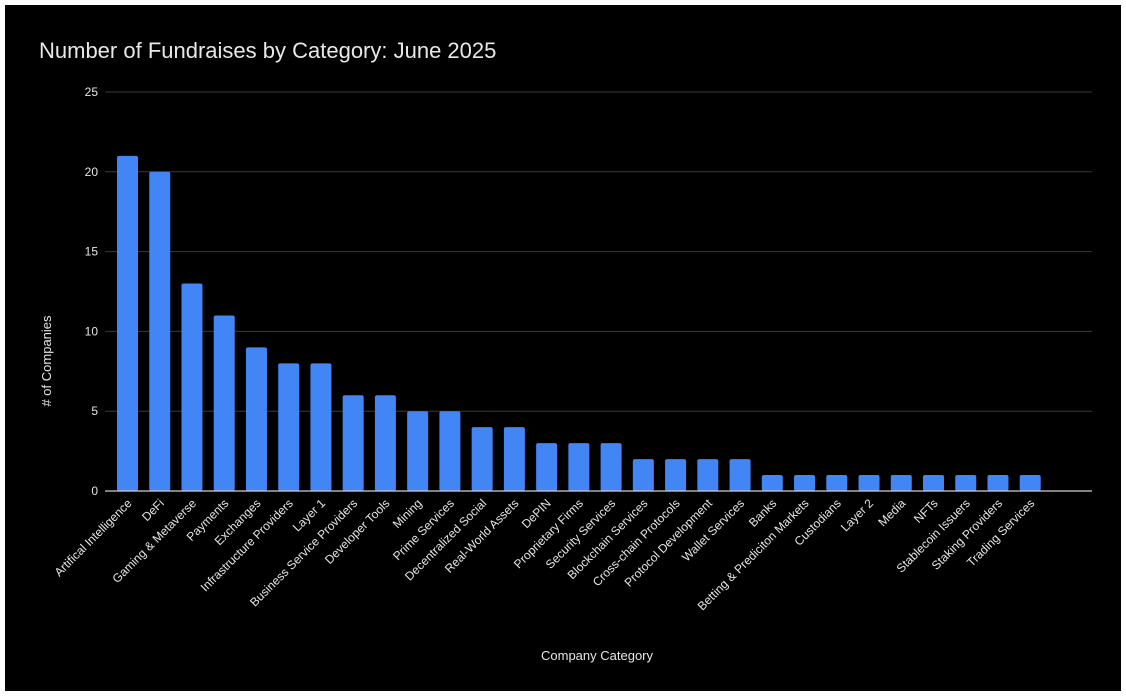 This screenshot has height=696, width=1126. What do you see at coordinates (926, 511) in the screenshot?
I see `x-category-label: NFTs` at bounding box center [926, 511].